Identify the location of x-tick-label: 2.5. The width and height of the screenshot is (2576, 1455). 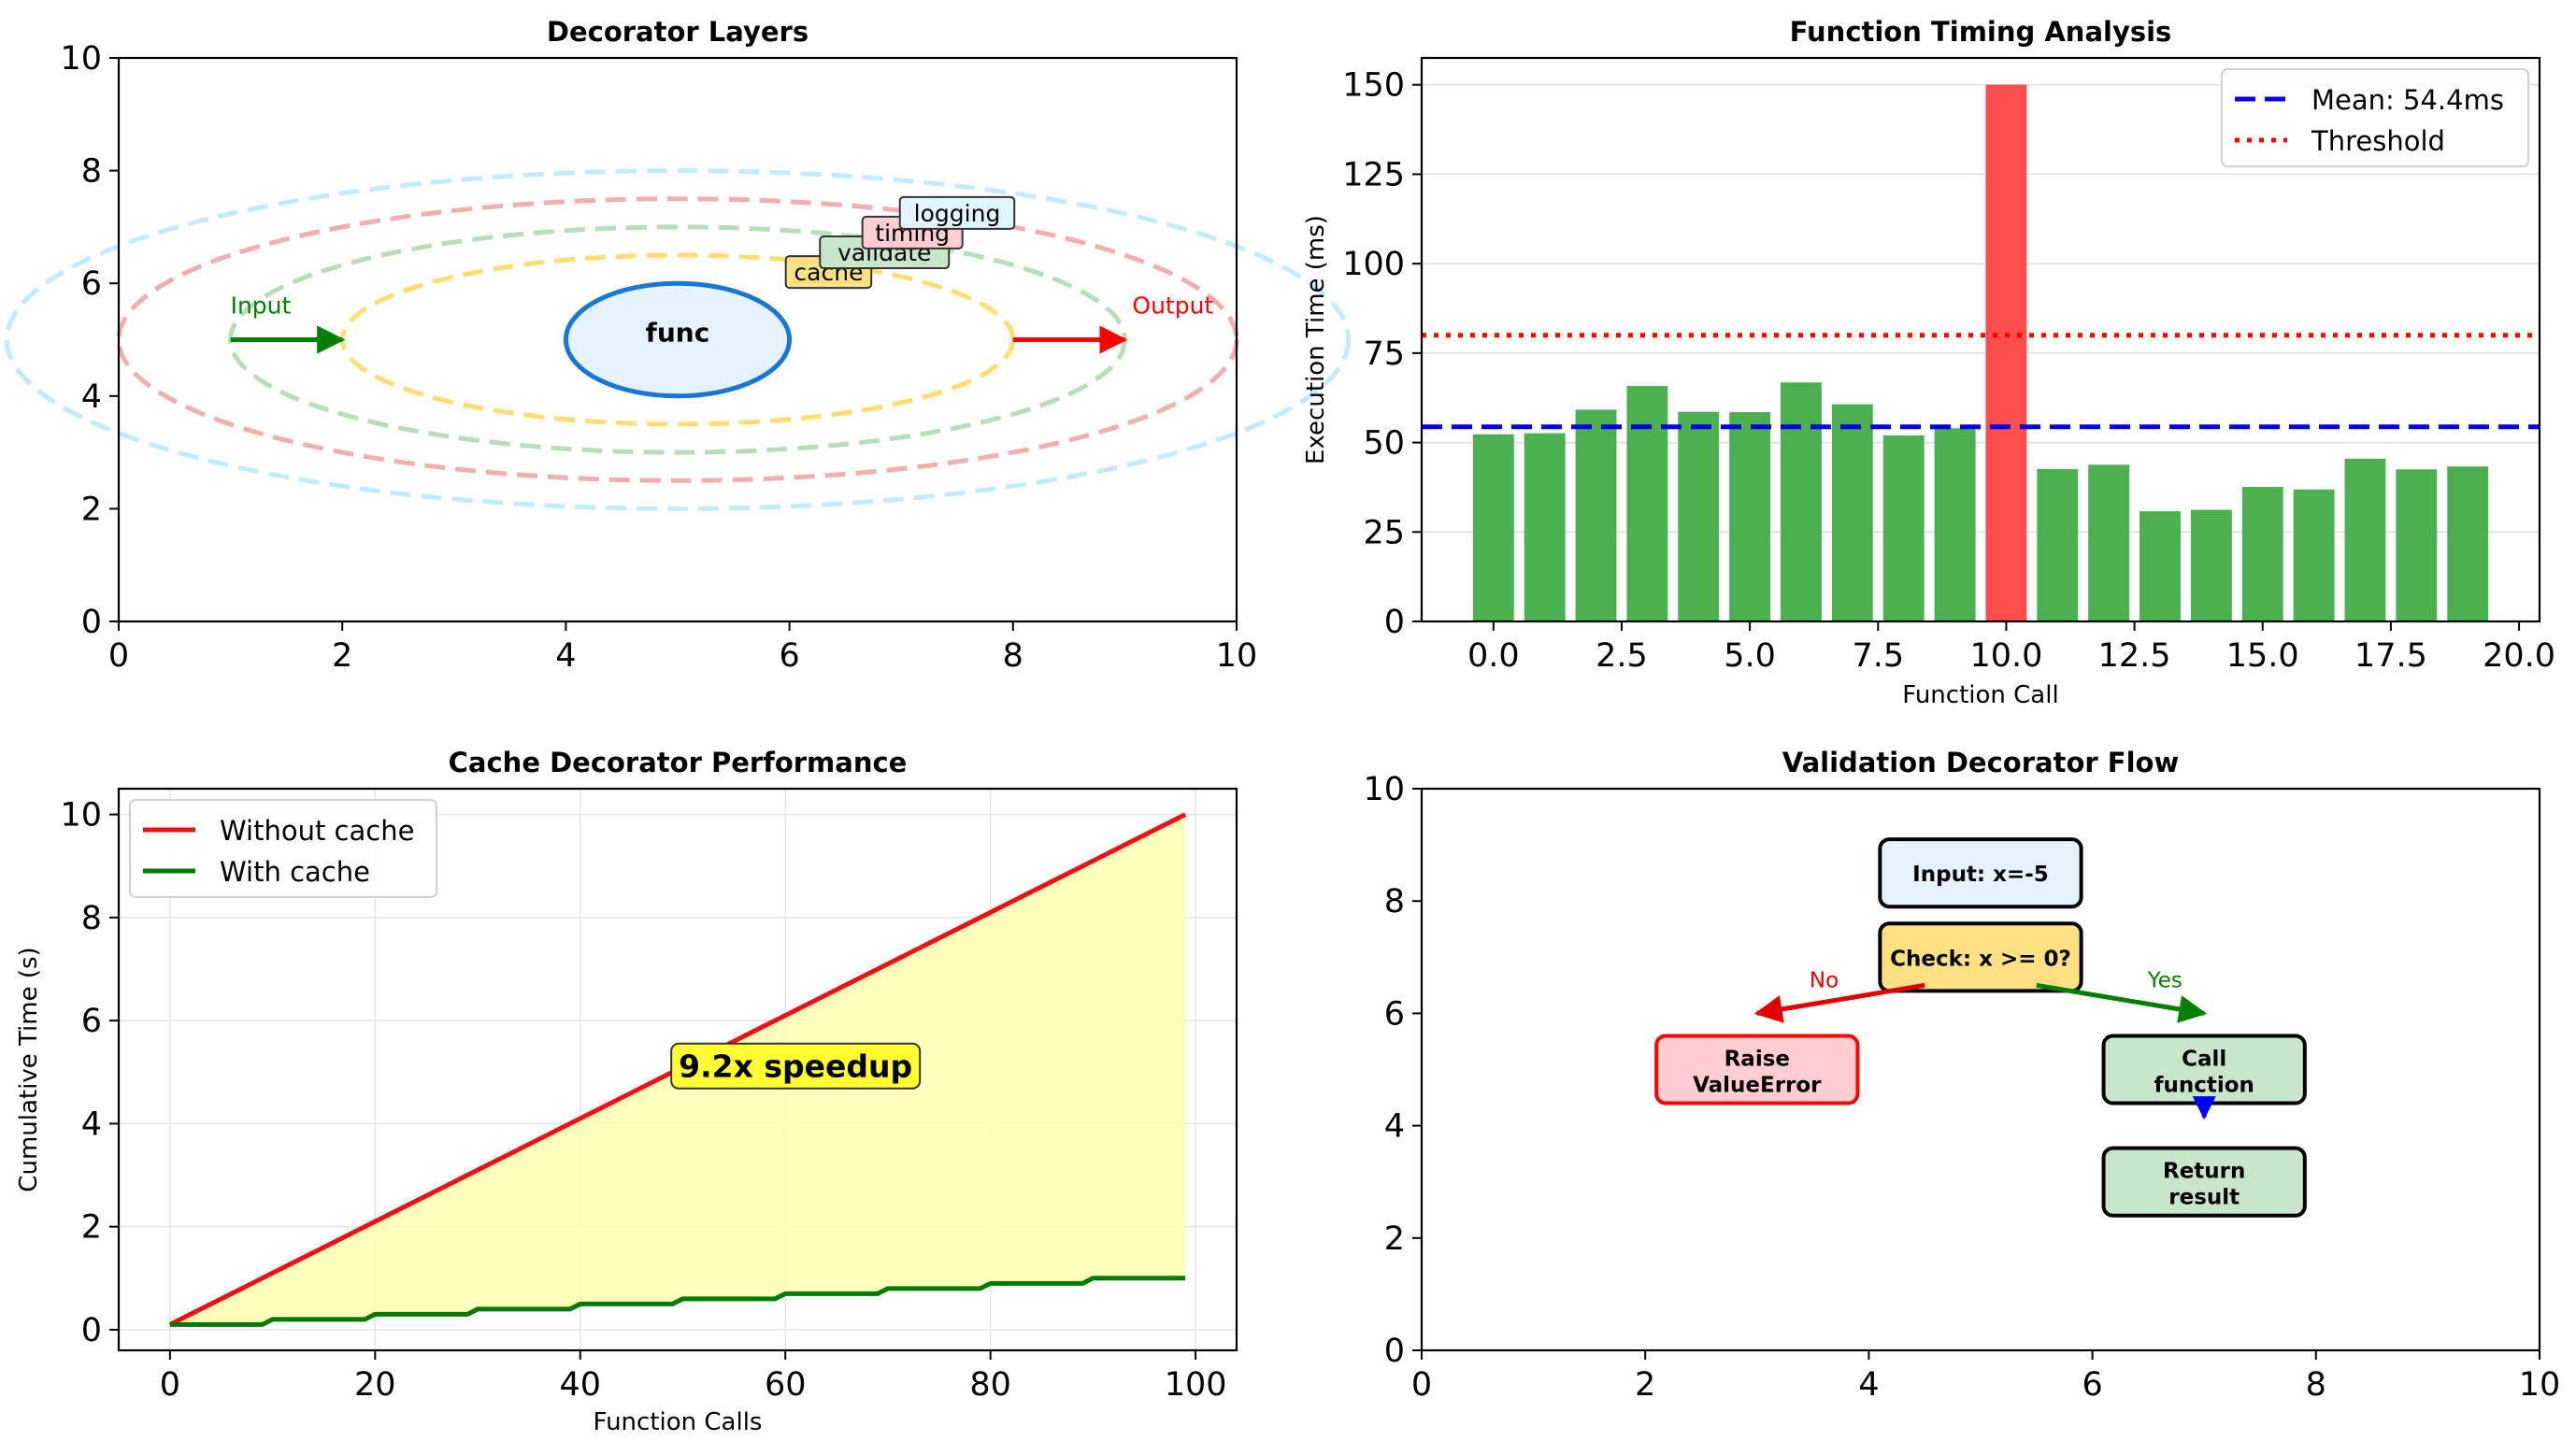
(1622, 656).